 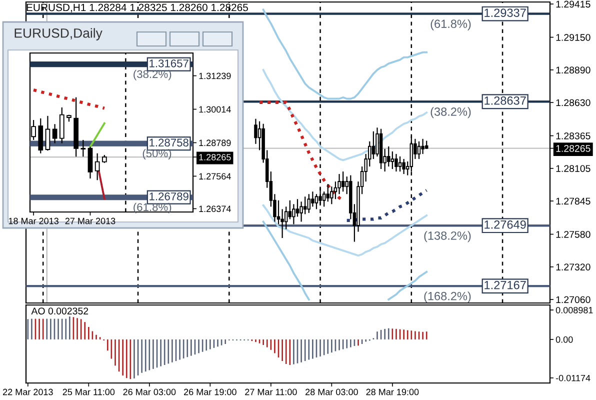 I want to click on x-tick-label: 26 Mar 19:00, so click(x=210, y=392).